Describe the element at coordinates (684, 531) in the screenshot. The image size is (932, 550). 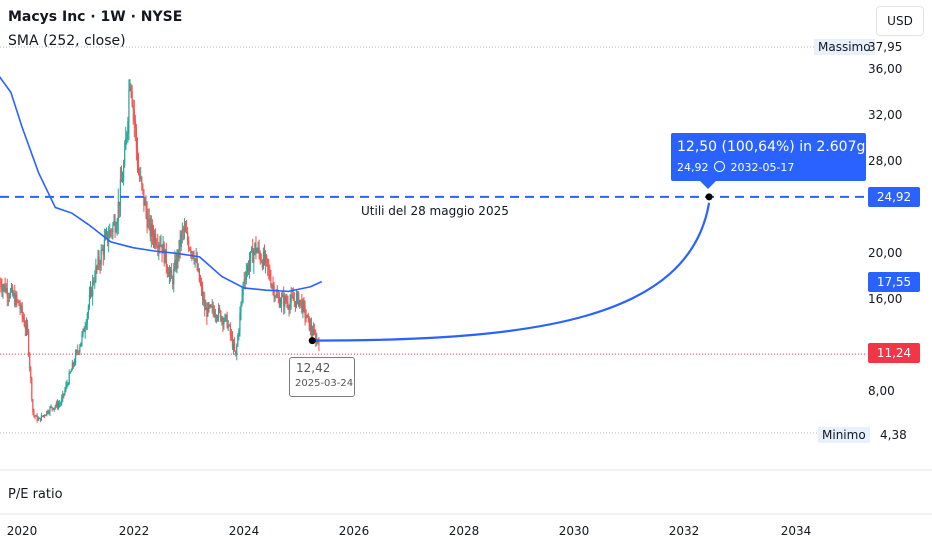
I see `x-tick: 2032` at that location.